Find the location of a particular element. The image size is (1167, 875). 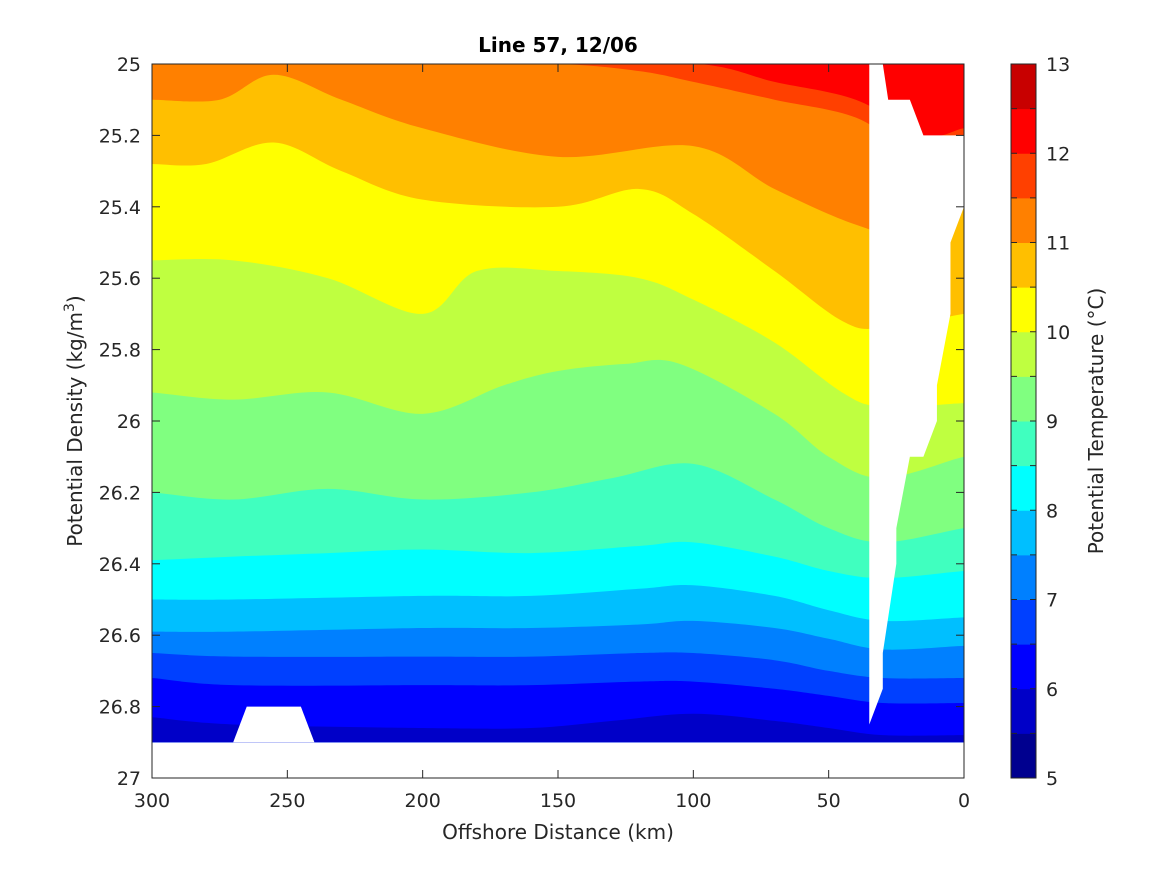

y-axis-label: Potential Density (kg/m3) is located at coordinates (74, 420).